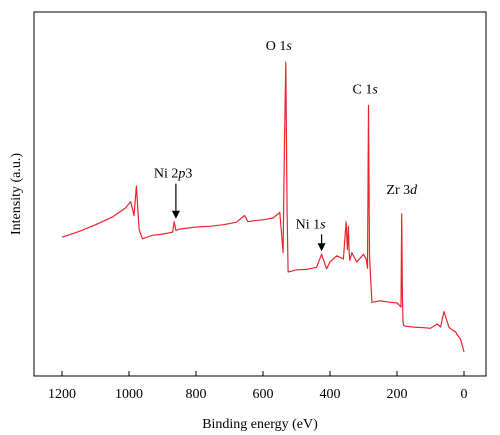 The height and width of the screenshot is (435, 500). What do you see at coordinates (263, 394) in the screenshot?
I see `x-tick-label-600: 600` at bounding box center [263, 394].